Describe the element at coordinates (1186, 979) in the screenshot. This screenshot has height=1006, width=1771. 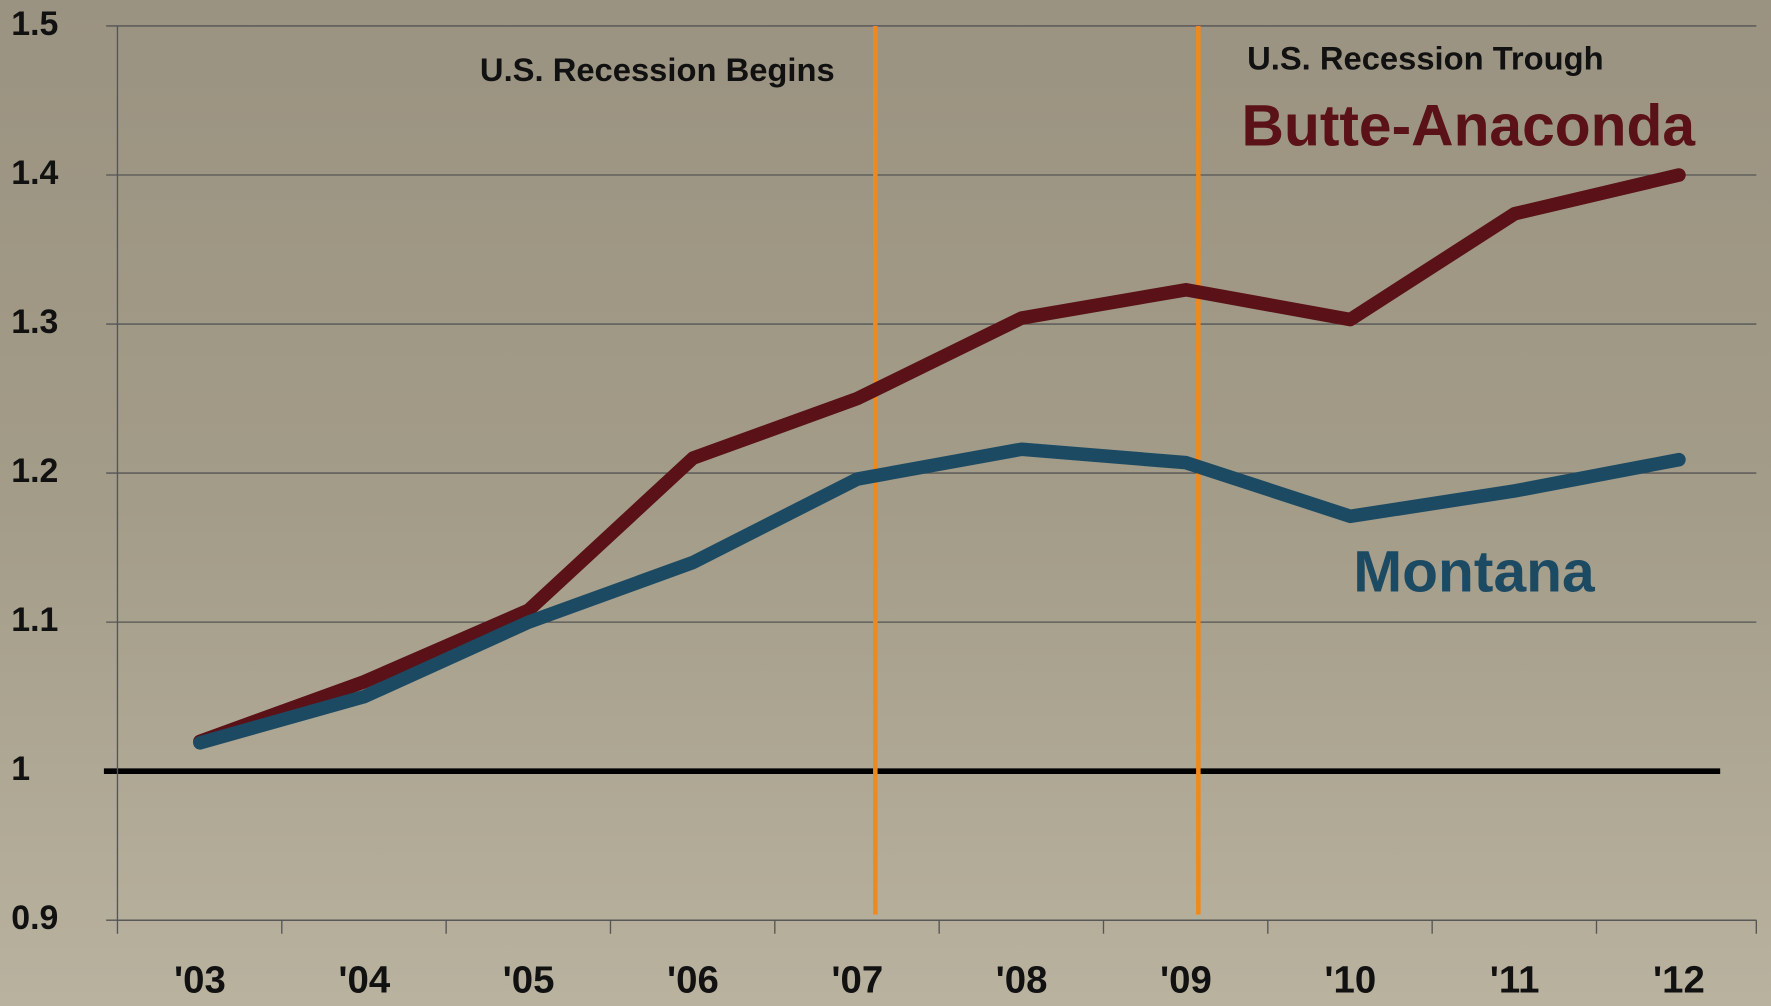
I see `x-tick-label: '09` at that location.